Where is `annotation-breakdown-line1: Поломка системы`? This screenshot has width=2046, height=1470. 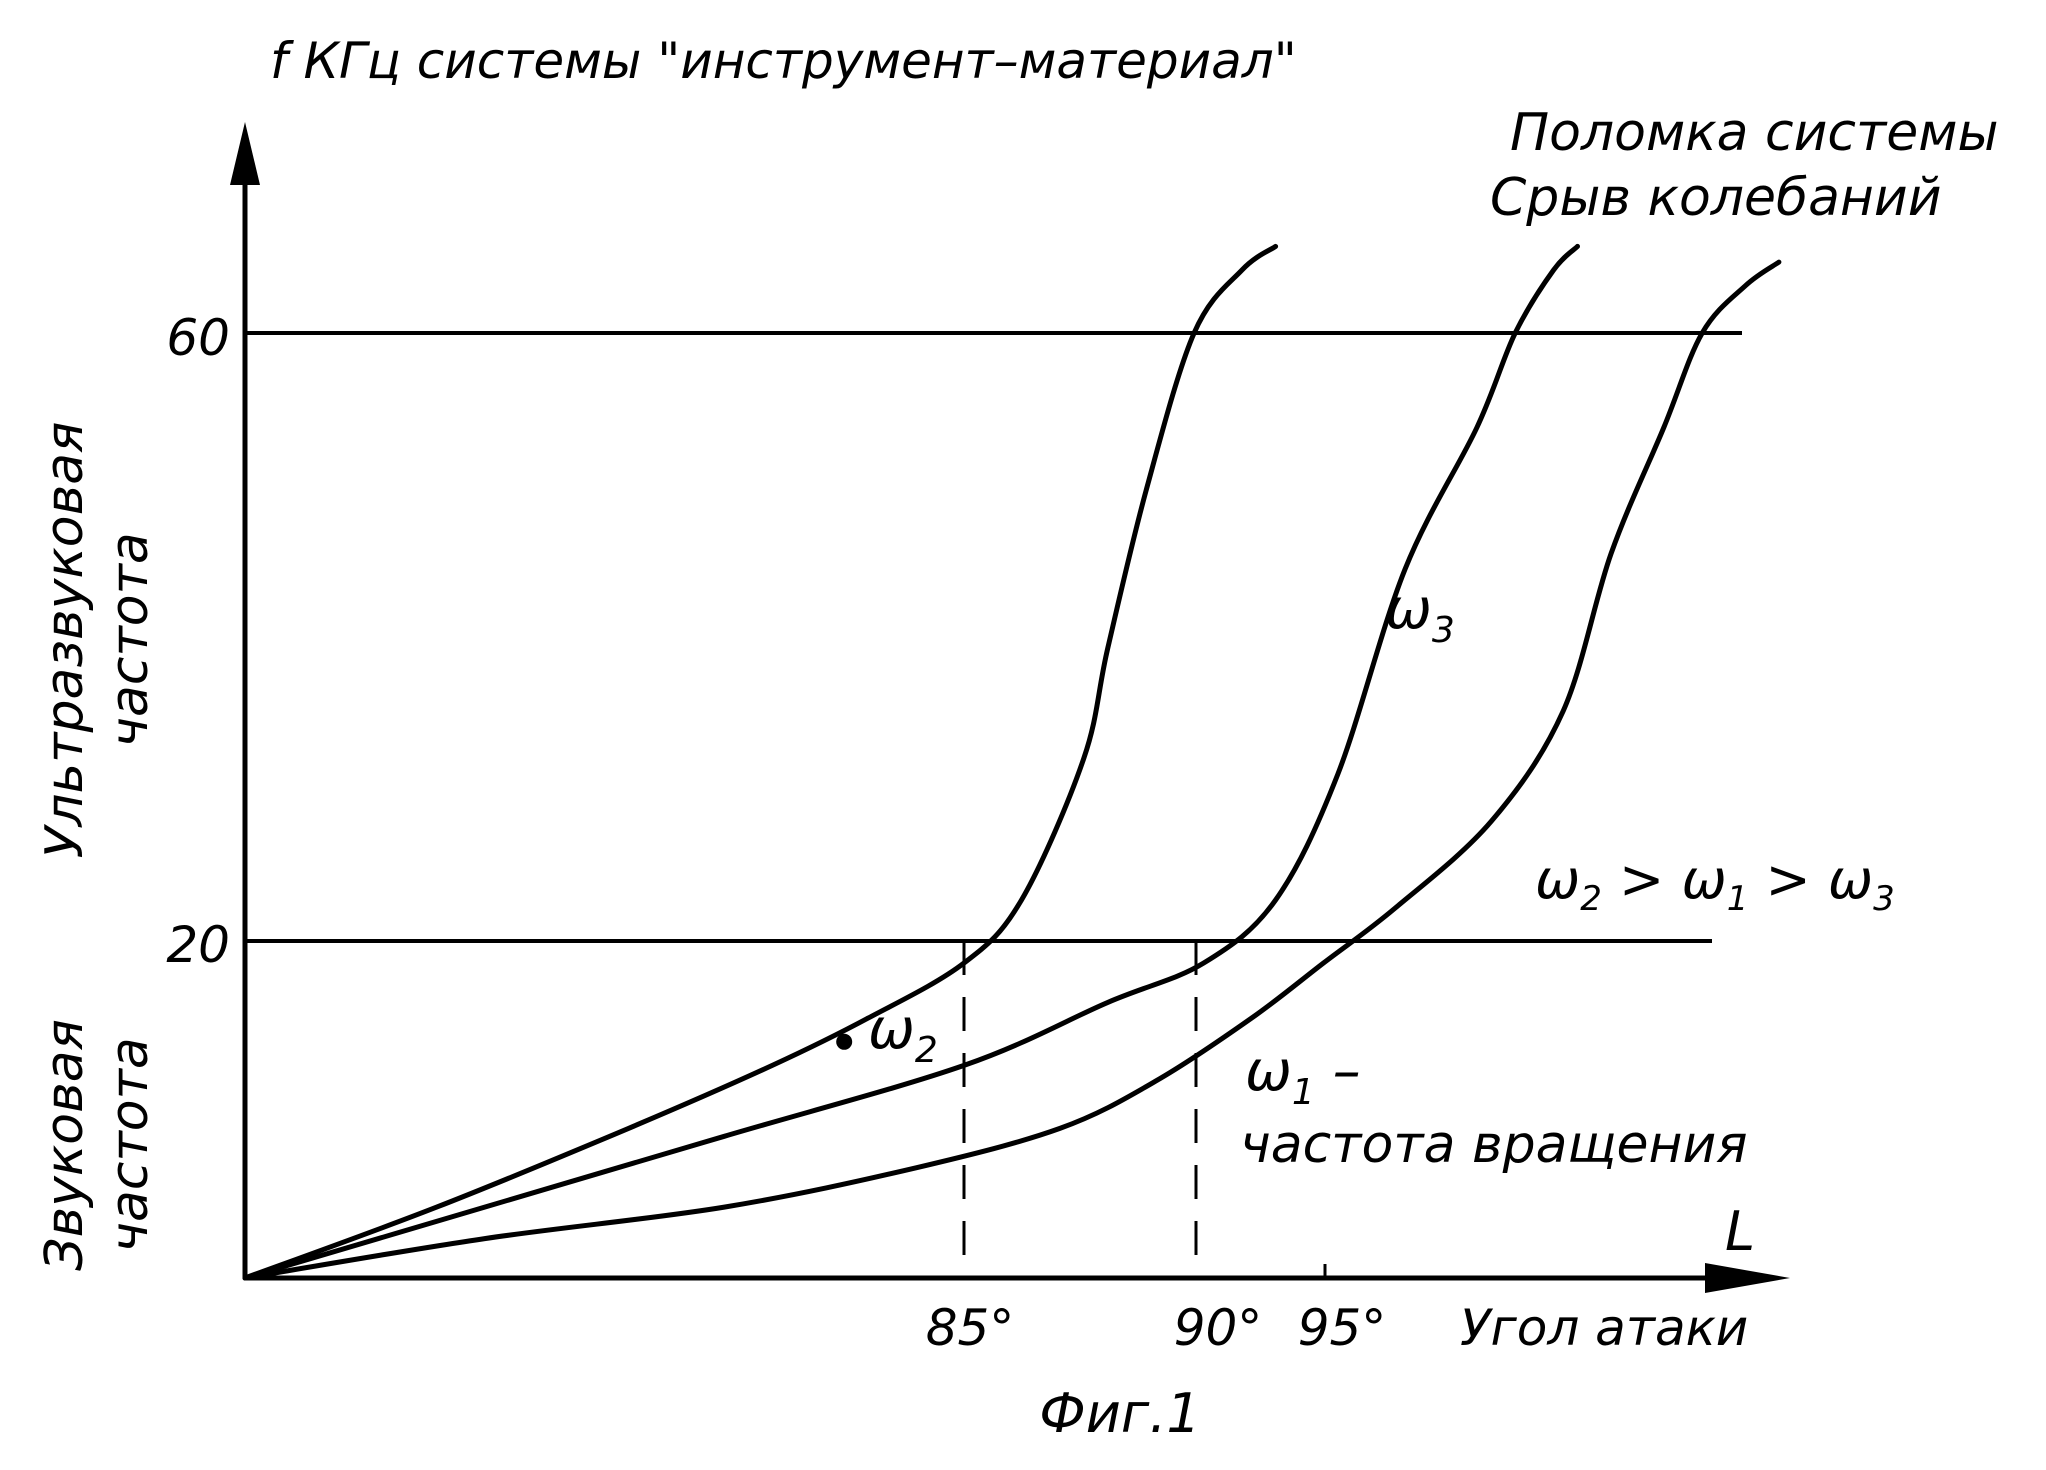
annotation-breakdown-line1: Поломка системы is located at coordinates (1754, 133).